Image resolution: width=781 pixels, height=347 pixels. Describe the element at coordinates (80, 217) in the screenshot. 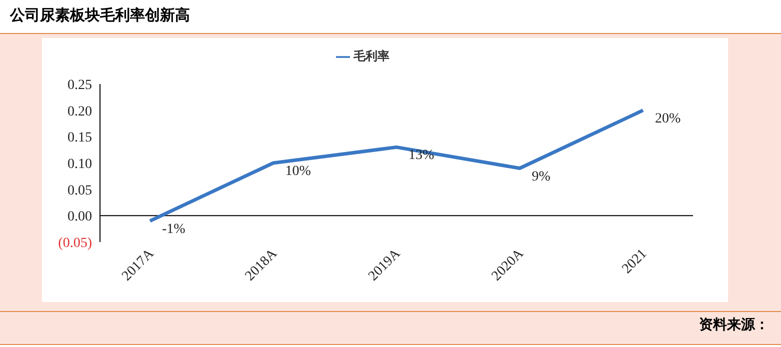

I see `y-tick-label: 0.00` at that location.